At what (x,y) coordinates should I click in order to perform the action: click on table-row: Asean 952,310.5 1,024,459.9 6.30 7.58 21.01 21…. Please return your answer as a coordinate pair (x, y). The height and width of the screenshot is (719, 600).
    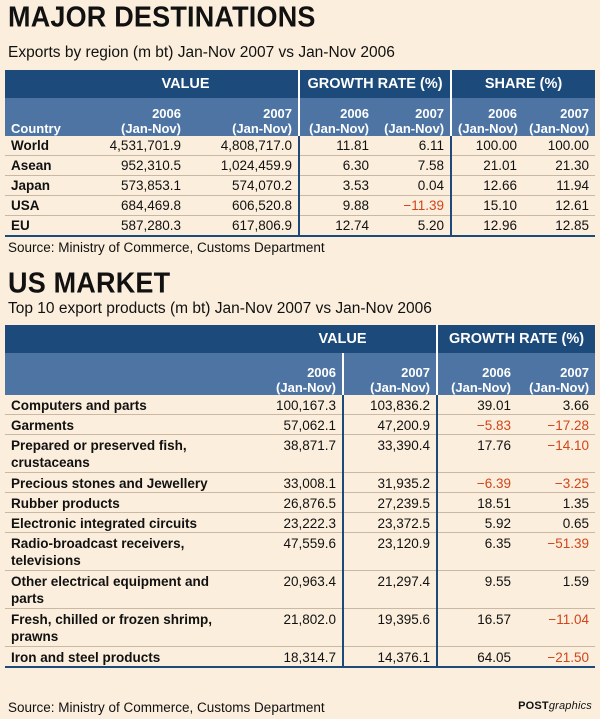
    Looking at the image, I should click on (300, 165).